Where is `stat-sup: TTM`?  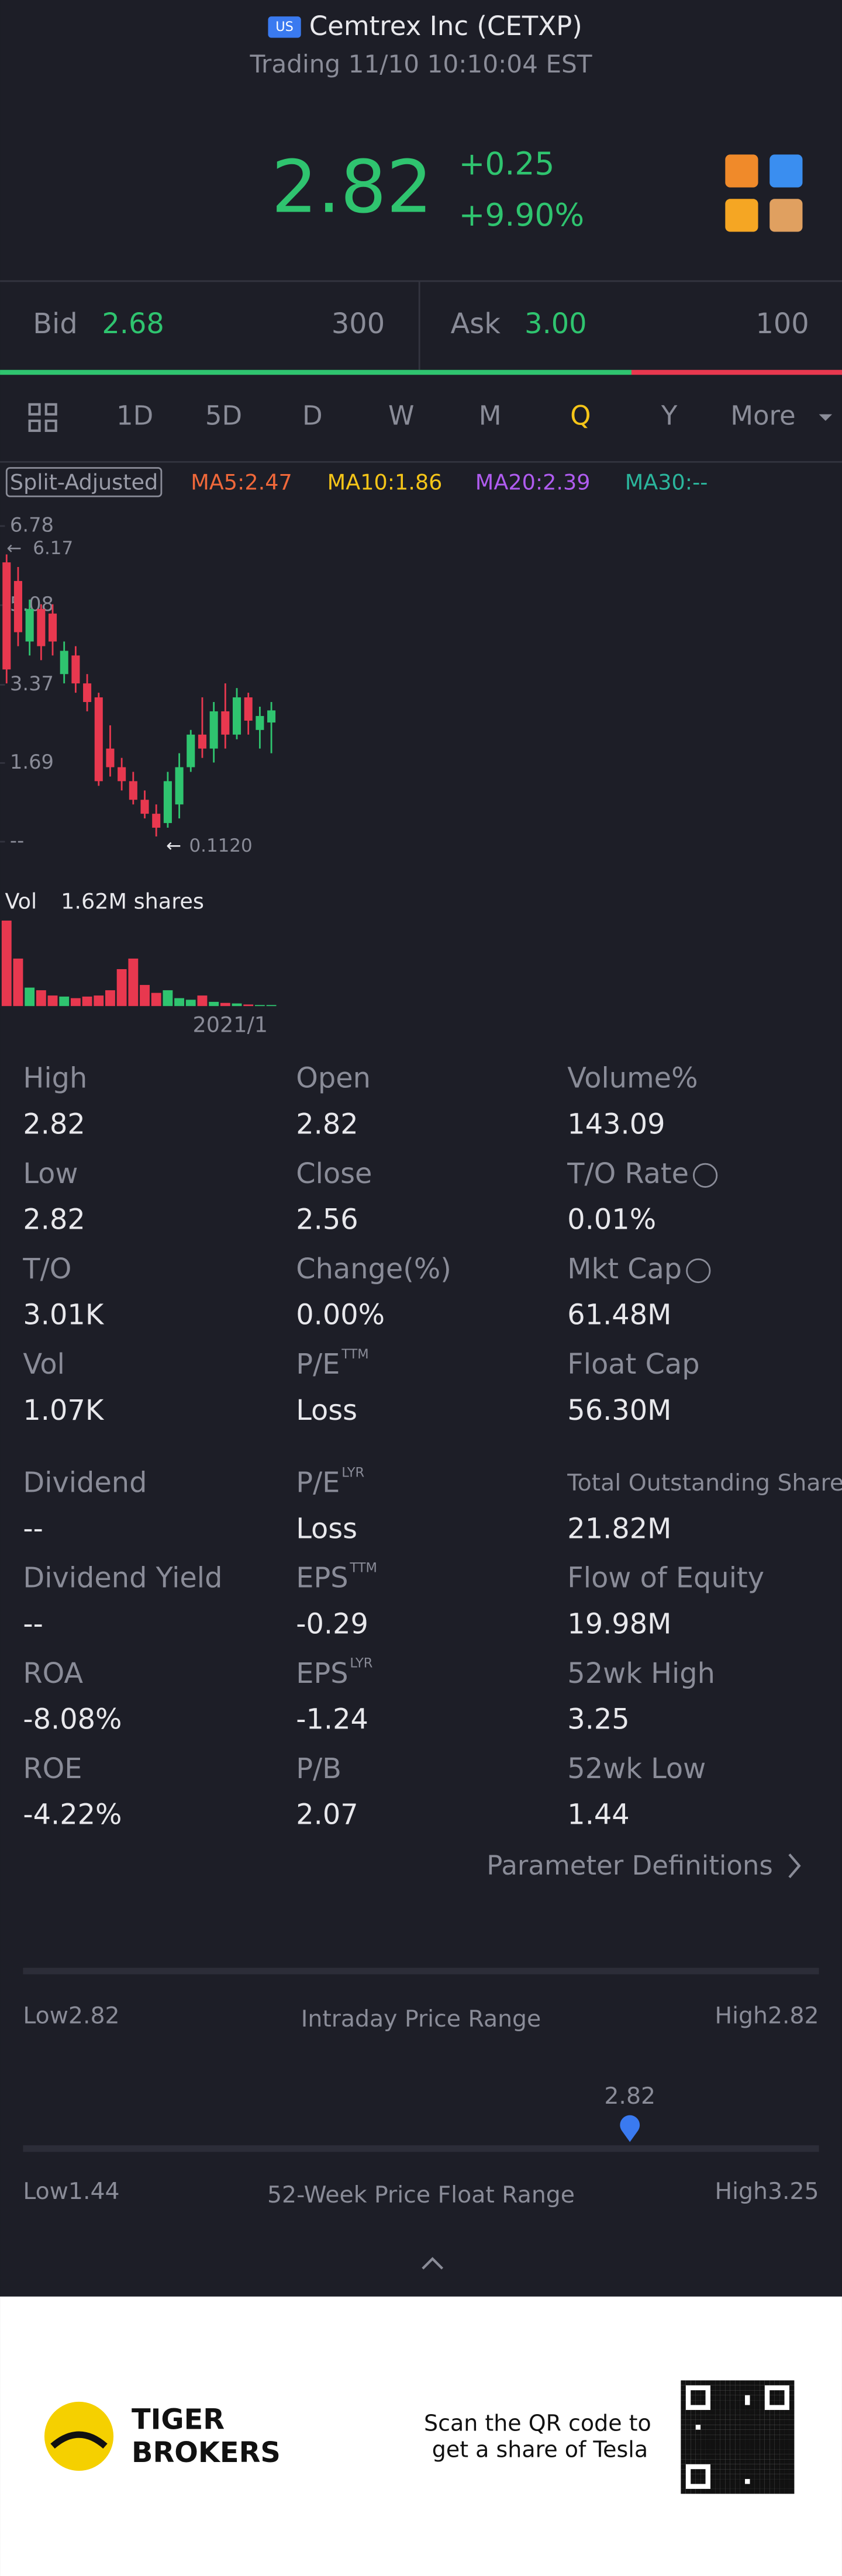 stat-sup: TTM is located at coordinates (354, 1354).